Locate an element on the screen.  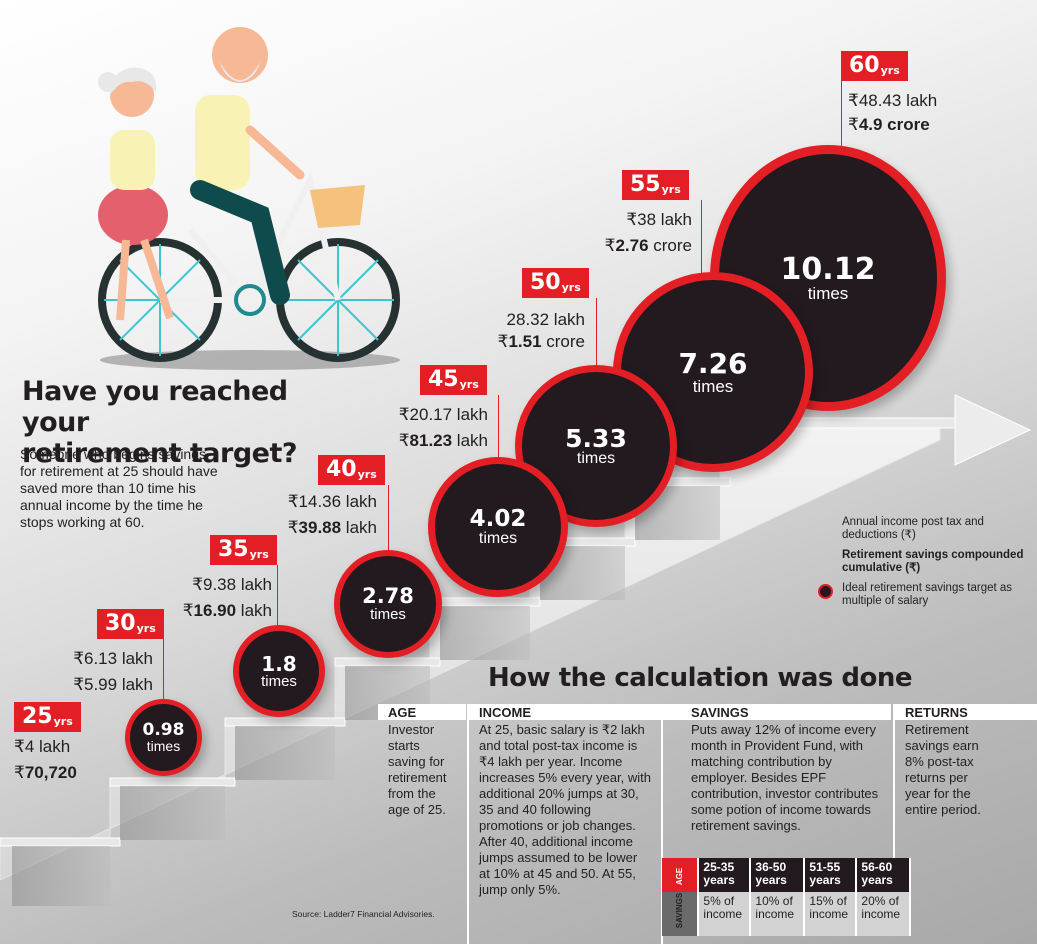
column-heading: RETURNS is located at coordinates (966, 712).